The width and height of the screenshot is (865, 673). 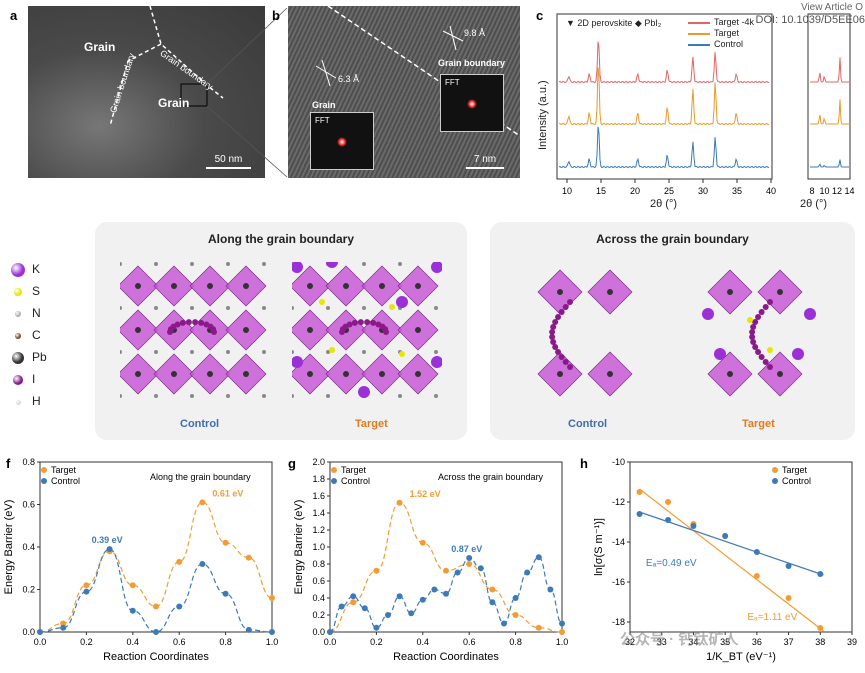 What do you see at coordinates (324, 105) in the screenshot?
I see `grain-label-b: Grain` at bounding box center [324, 105].